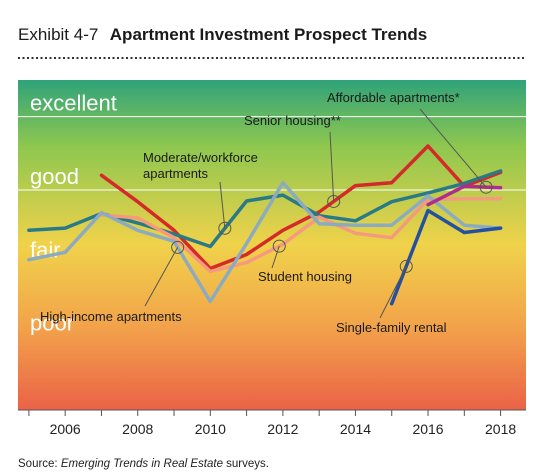  I want to click on band-label-poor: poor, so click(52, 323).